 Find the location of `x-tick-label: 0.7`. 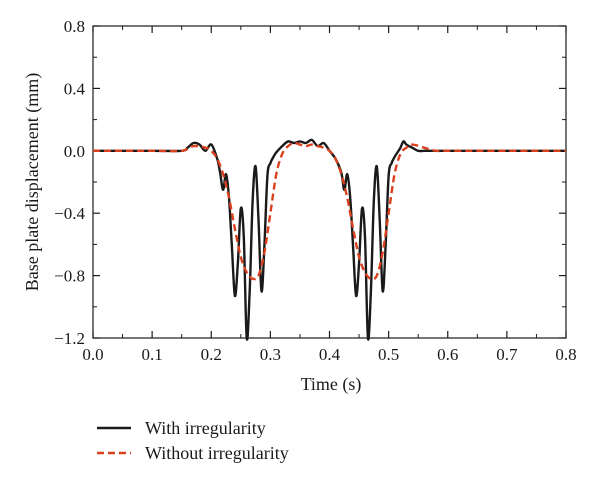

x-tick-label: 0.7 is located at coordinates (507, 354).